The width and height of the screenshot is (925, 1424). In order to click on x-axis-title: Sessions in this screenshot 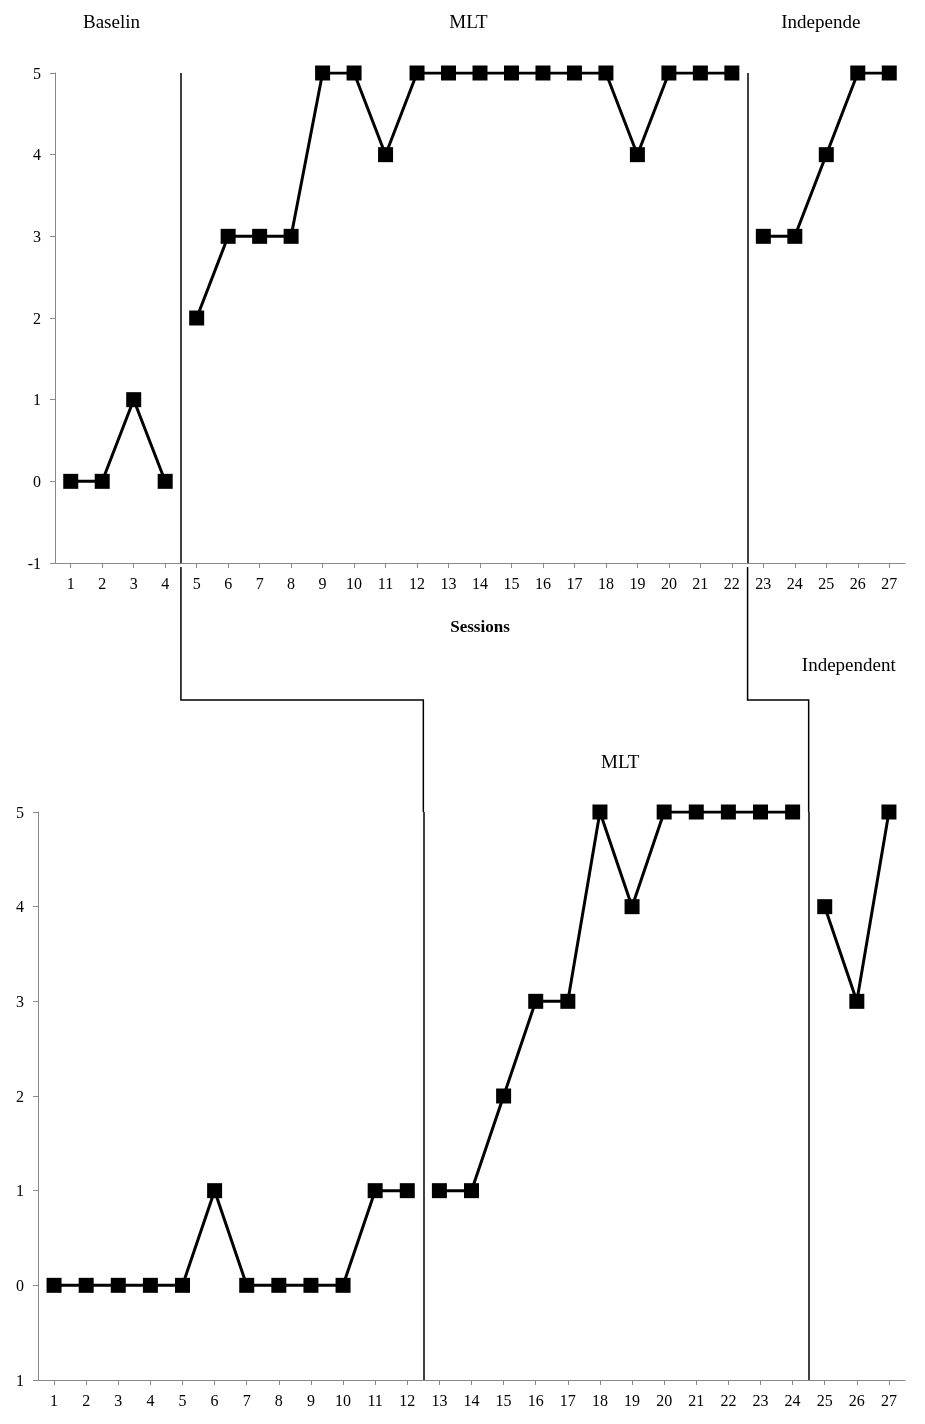, I will do `click(480, 626)`.